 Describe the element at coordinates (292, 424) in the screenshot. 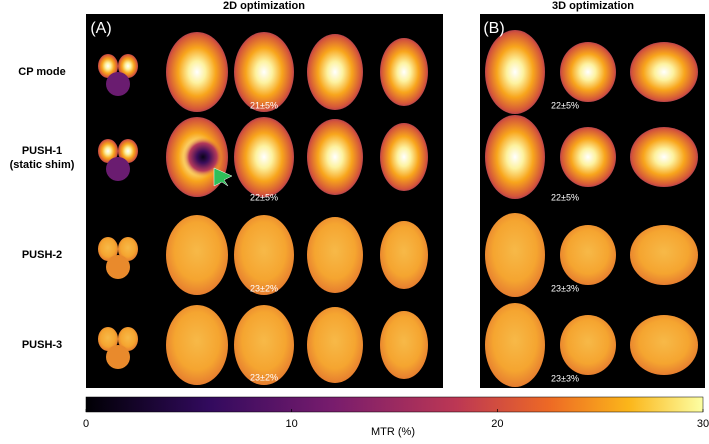

I see `colorbar-tick-label: 10` at that location.